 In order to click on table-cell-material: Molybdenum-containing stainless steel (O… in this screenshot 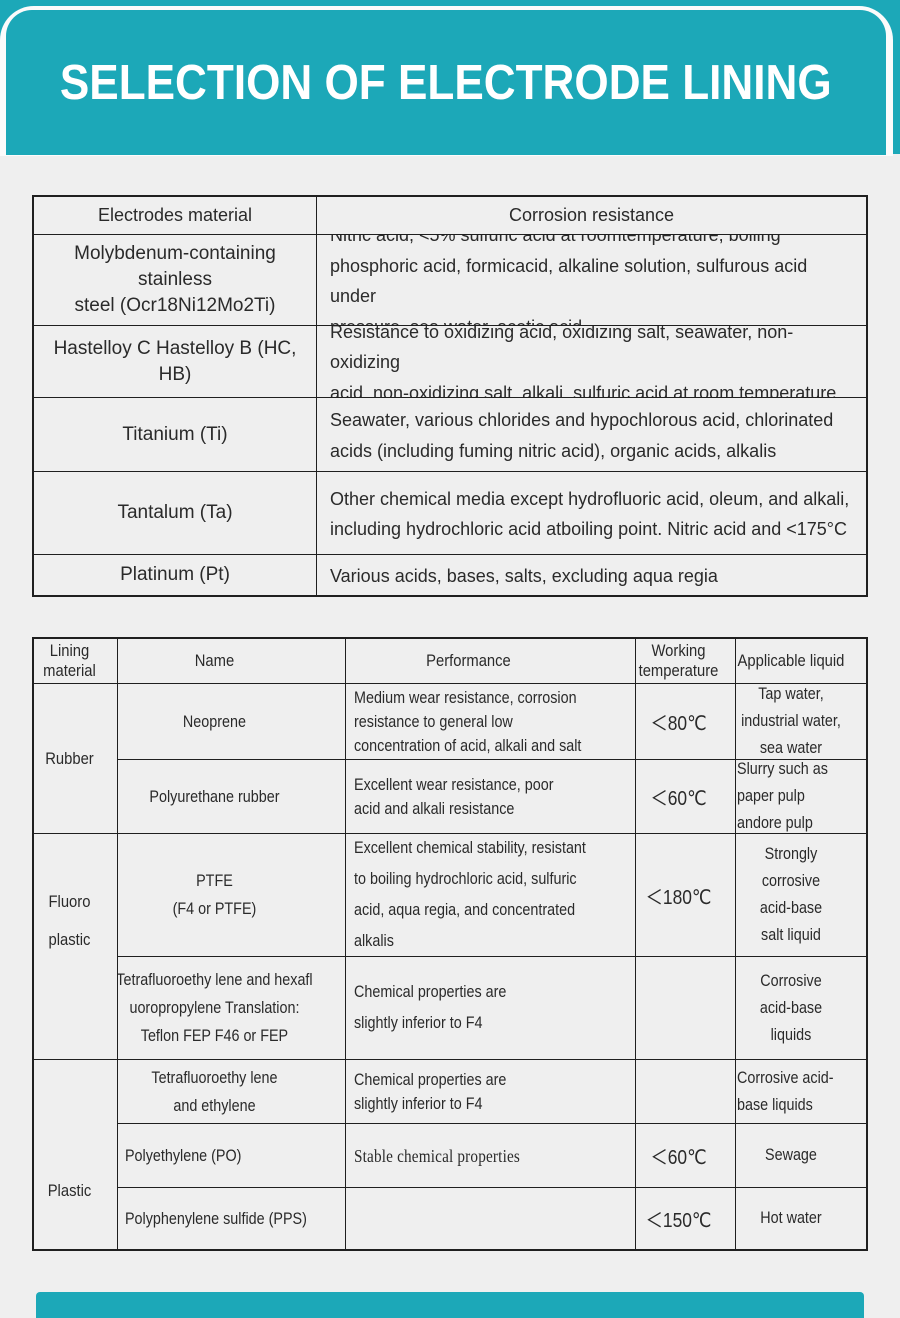, I will do `click(175, 280)`.